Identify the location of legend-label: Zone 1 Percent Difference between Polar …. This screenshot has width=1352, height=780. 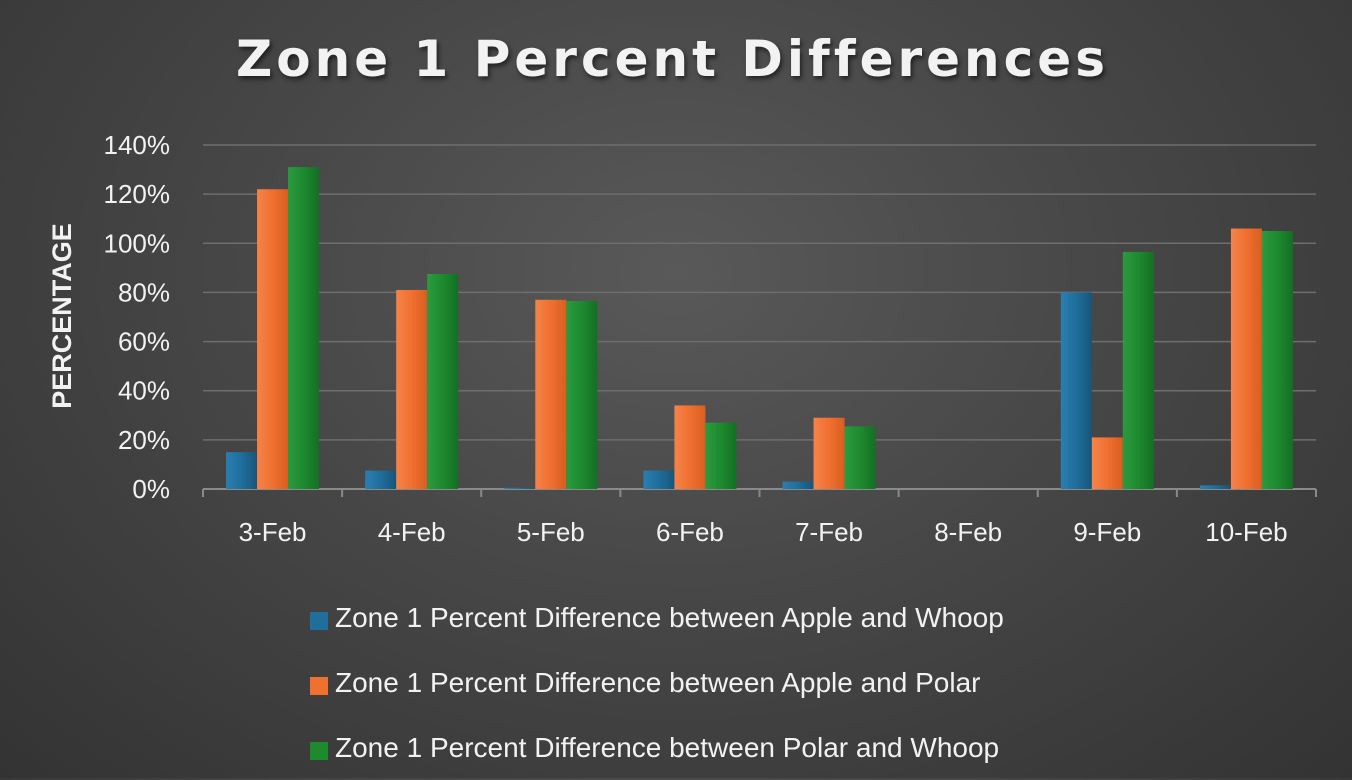
(667, 747).